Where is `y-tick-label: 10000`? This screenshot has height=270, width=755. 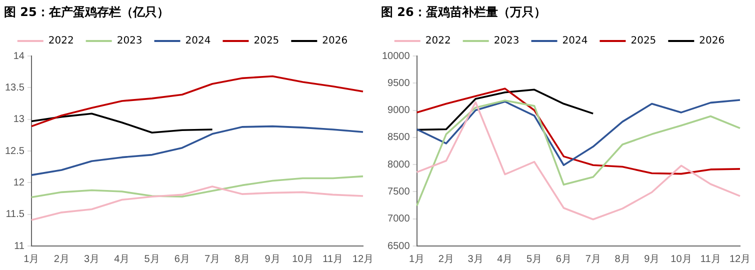
y-tick-label: 10000 is located at coordinates (396, 56).